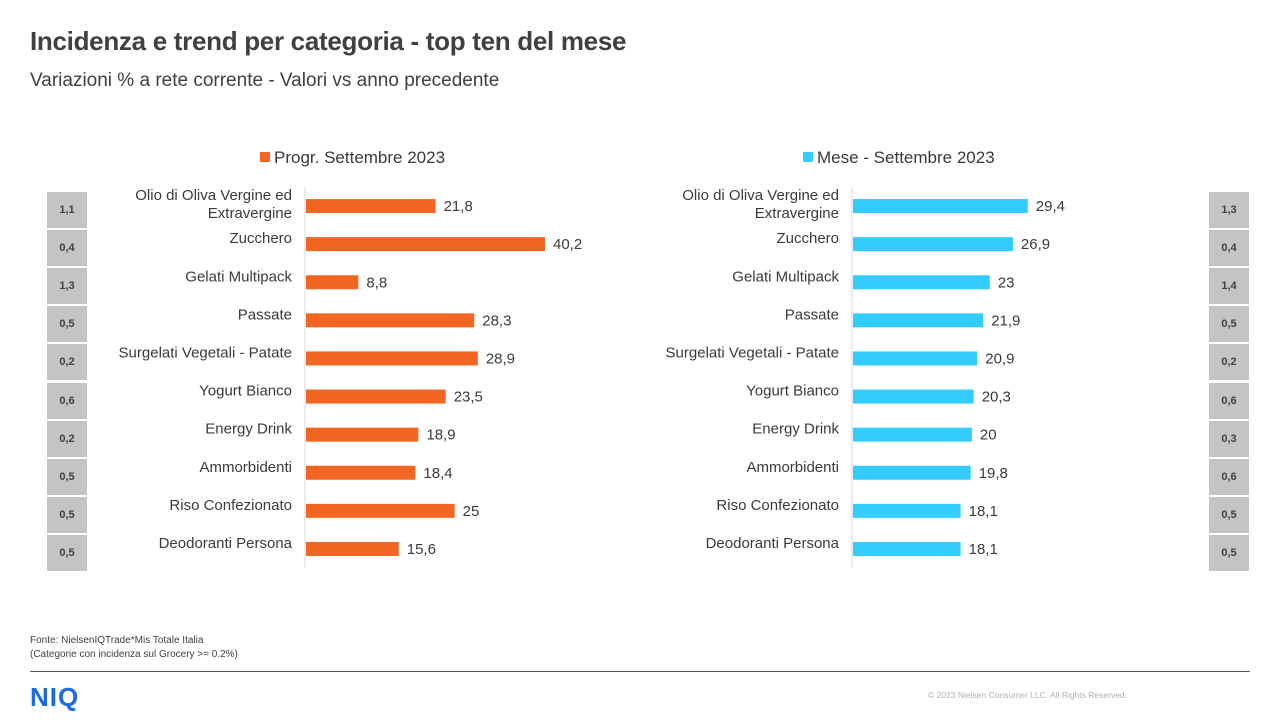 This screenshot has height=720, width=1280. Describe the element at coordinates (226, 543) in the screenshot. I see `category-label-left: Deodoranti Persona` at that location.